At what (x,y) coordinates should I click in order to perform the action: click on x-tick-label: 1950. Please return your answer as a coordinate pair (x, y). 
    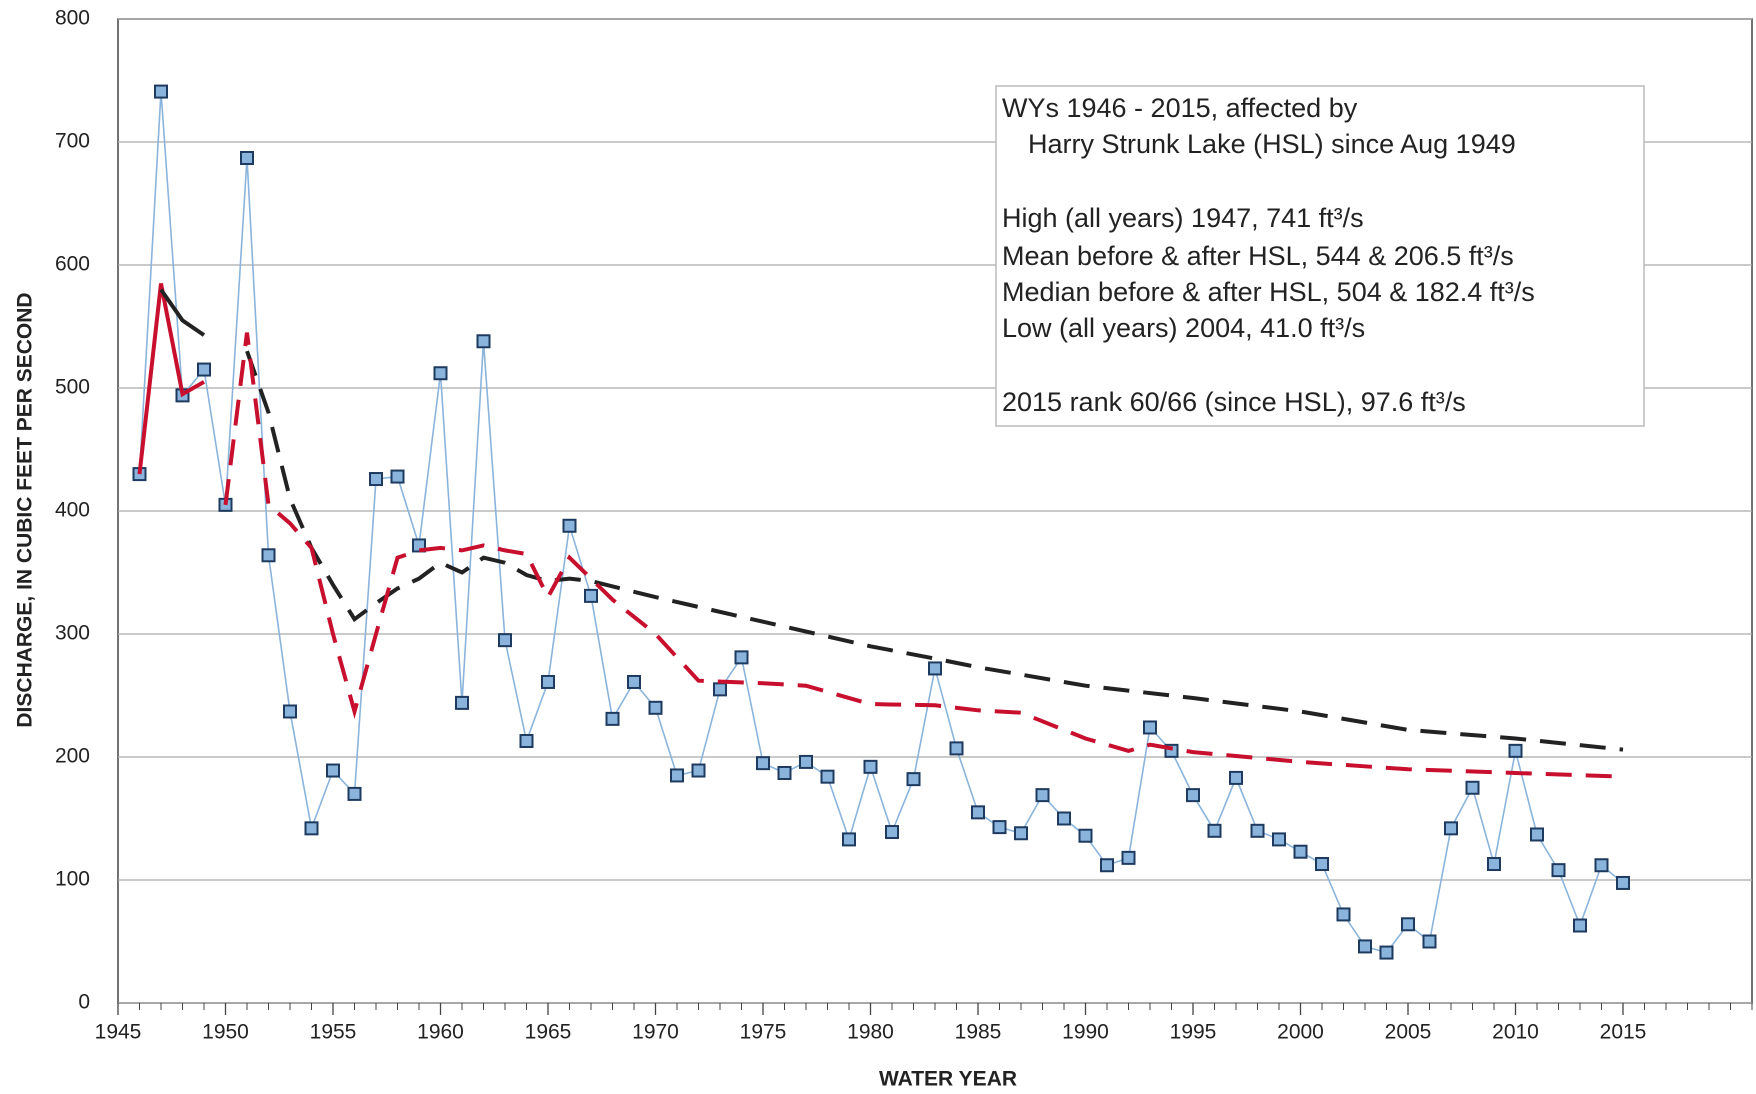
    Looking at the image, I should click on (225, 1032).